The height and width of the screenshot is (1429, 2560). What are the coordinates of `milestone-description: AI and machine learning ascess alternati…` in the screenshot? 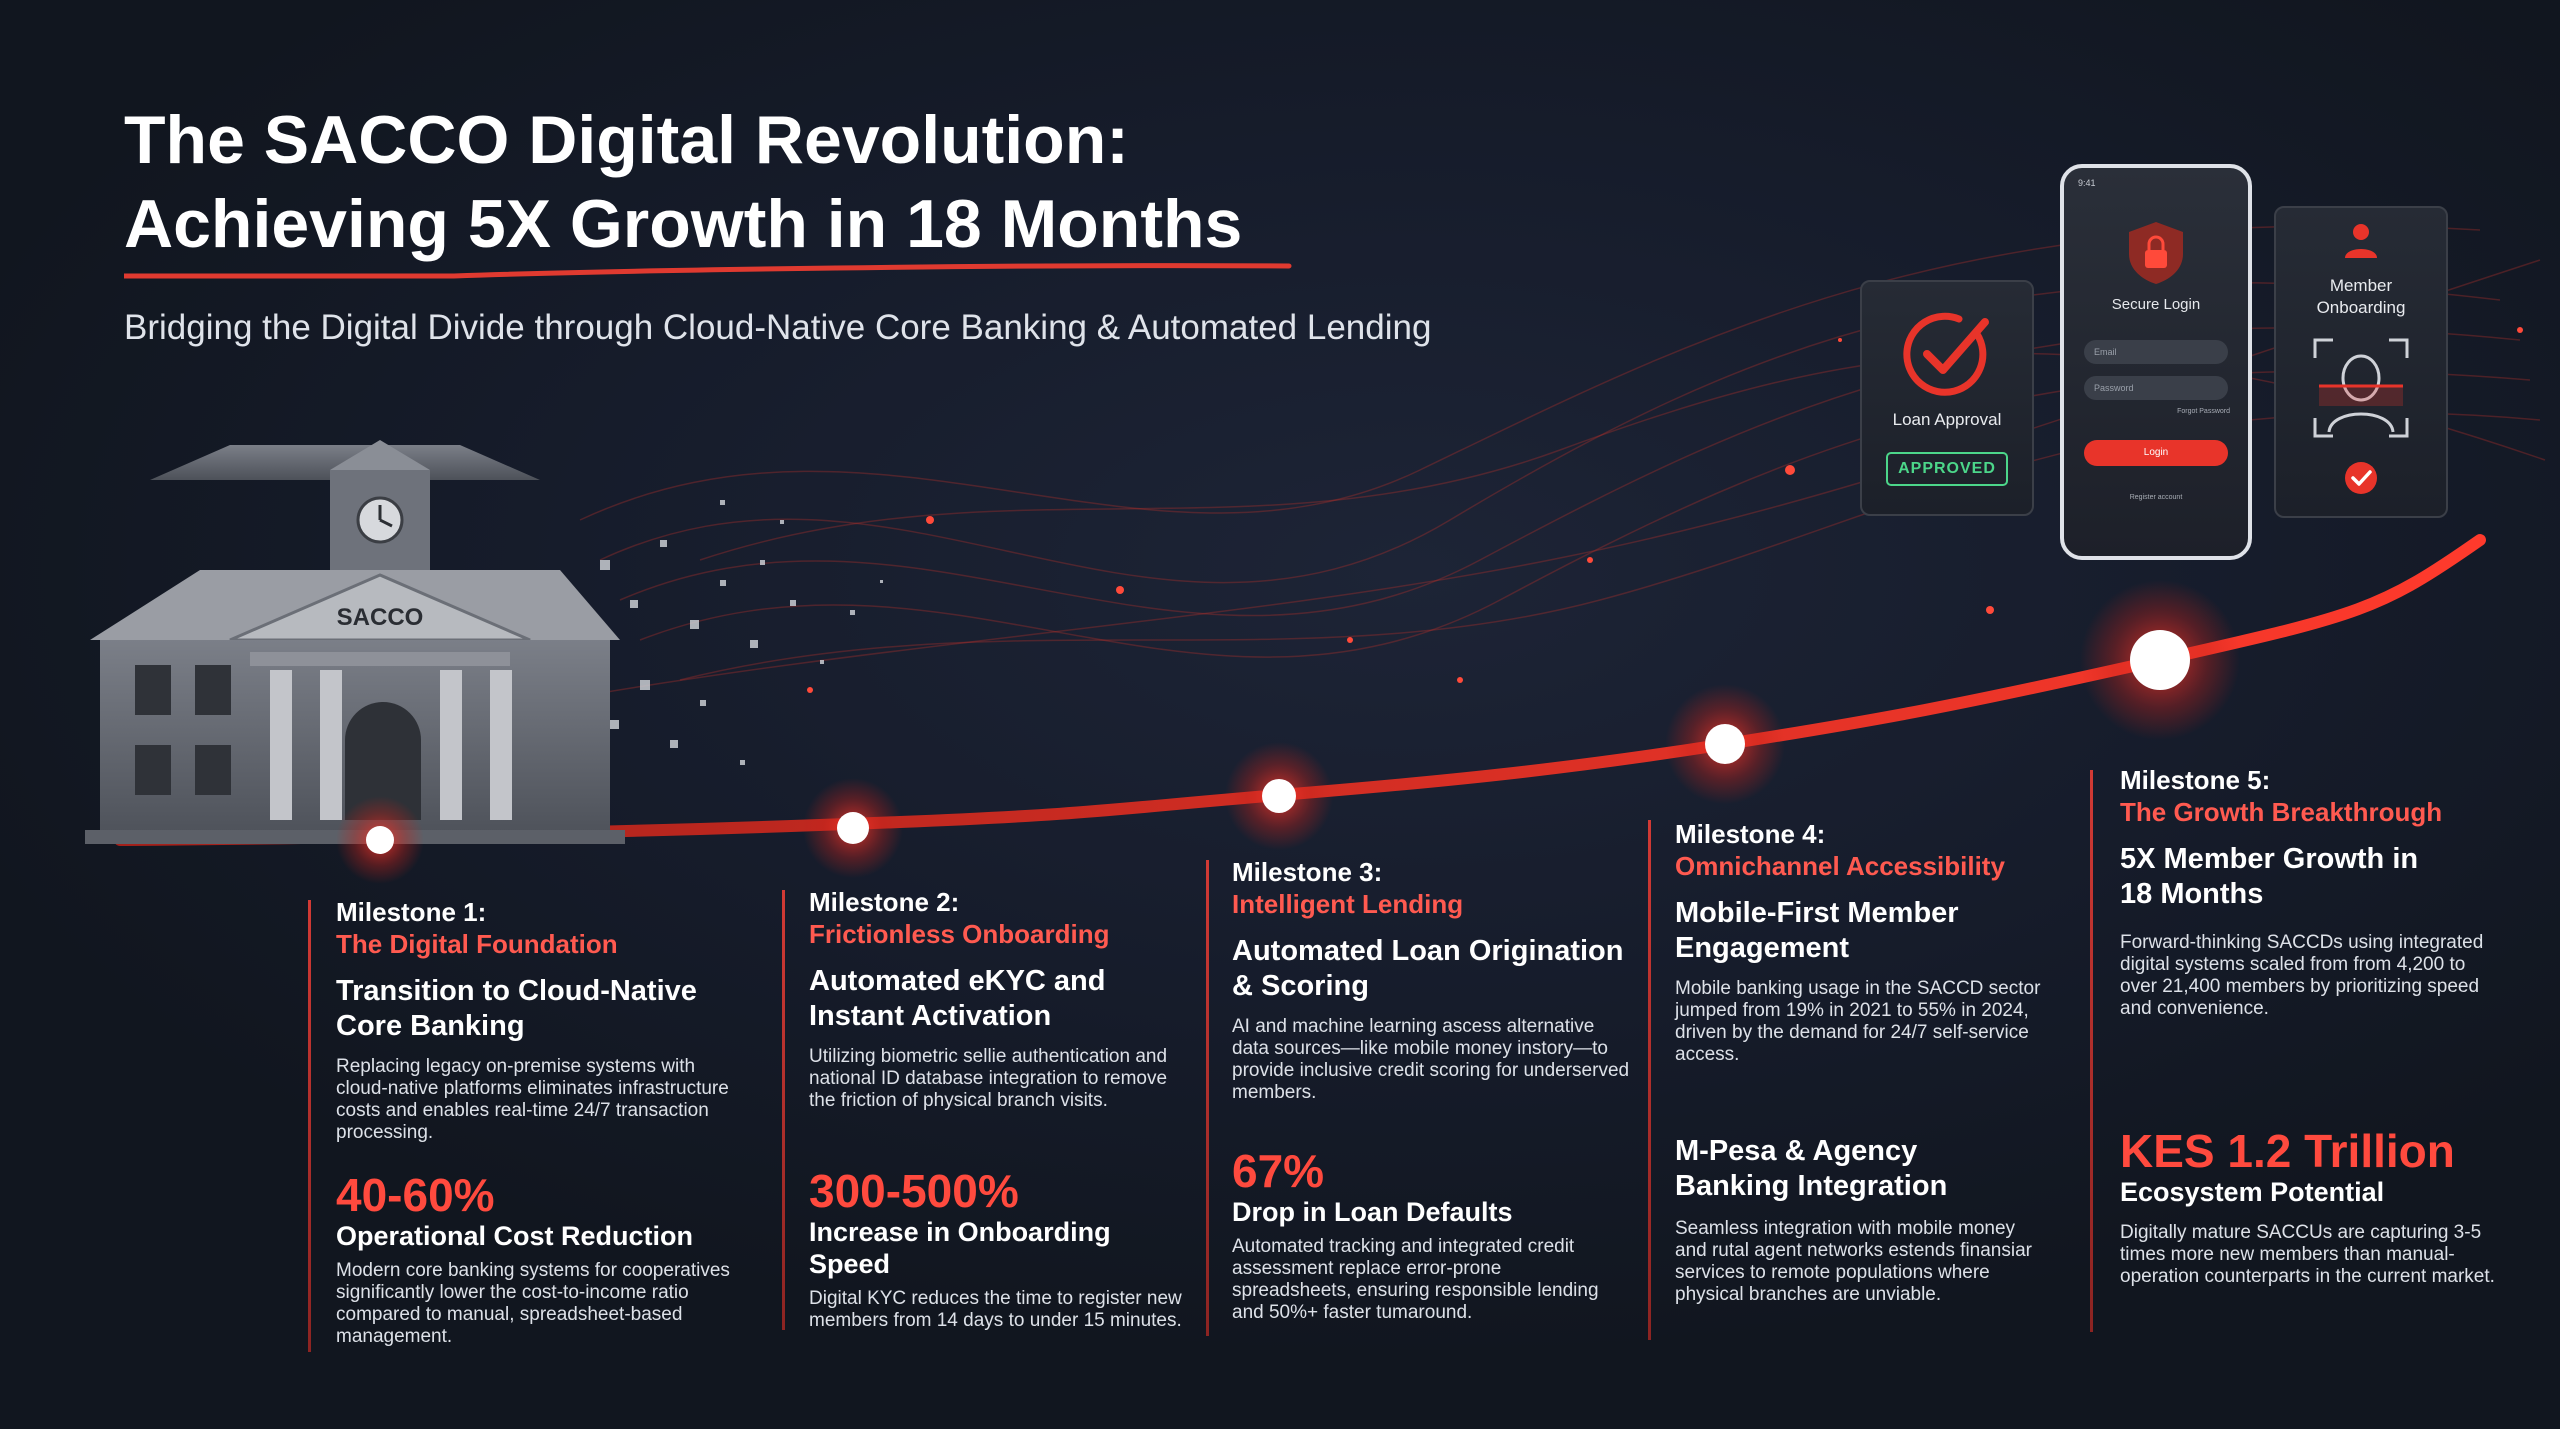 It's located at (1431, 1059).